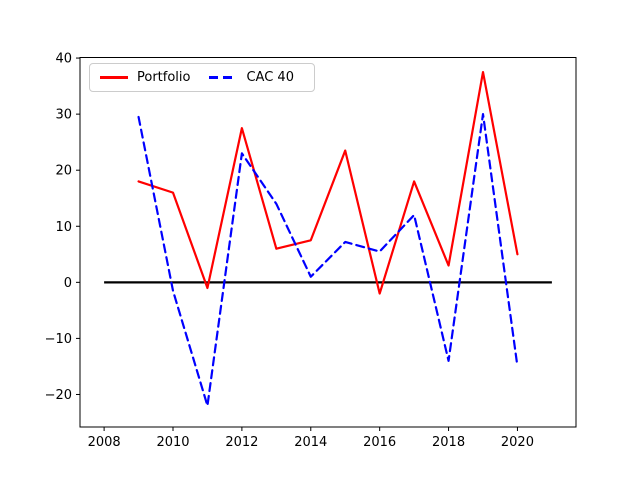 This screenshot has height=480, width=640. Describe the element at coordinates (241, 442) in the screenshot. I see `x-tick-label: 2012` at that location.